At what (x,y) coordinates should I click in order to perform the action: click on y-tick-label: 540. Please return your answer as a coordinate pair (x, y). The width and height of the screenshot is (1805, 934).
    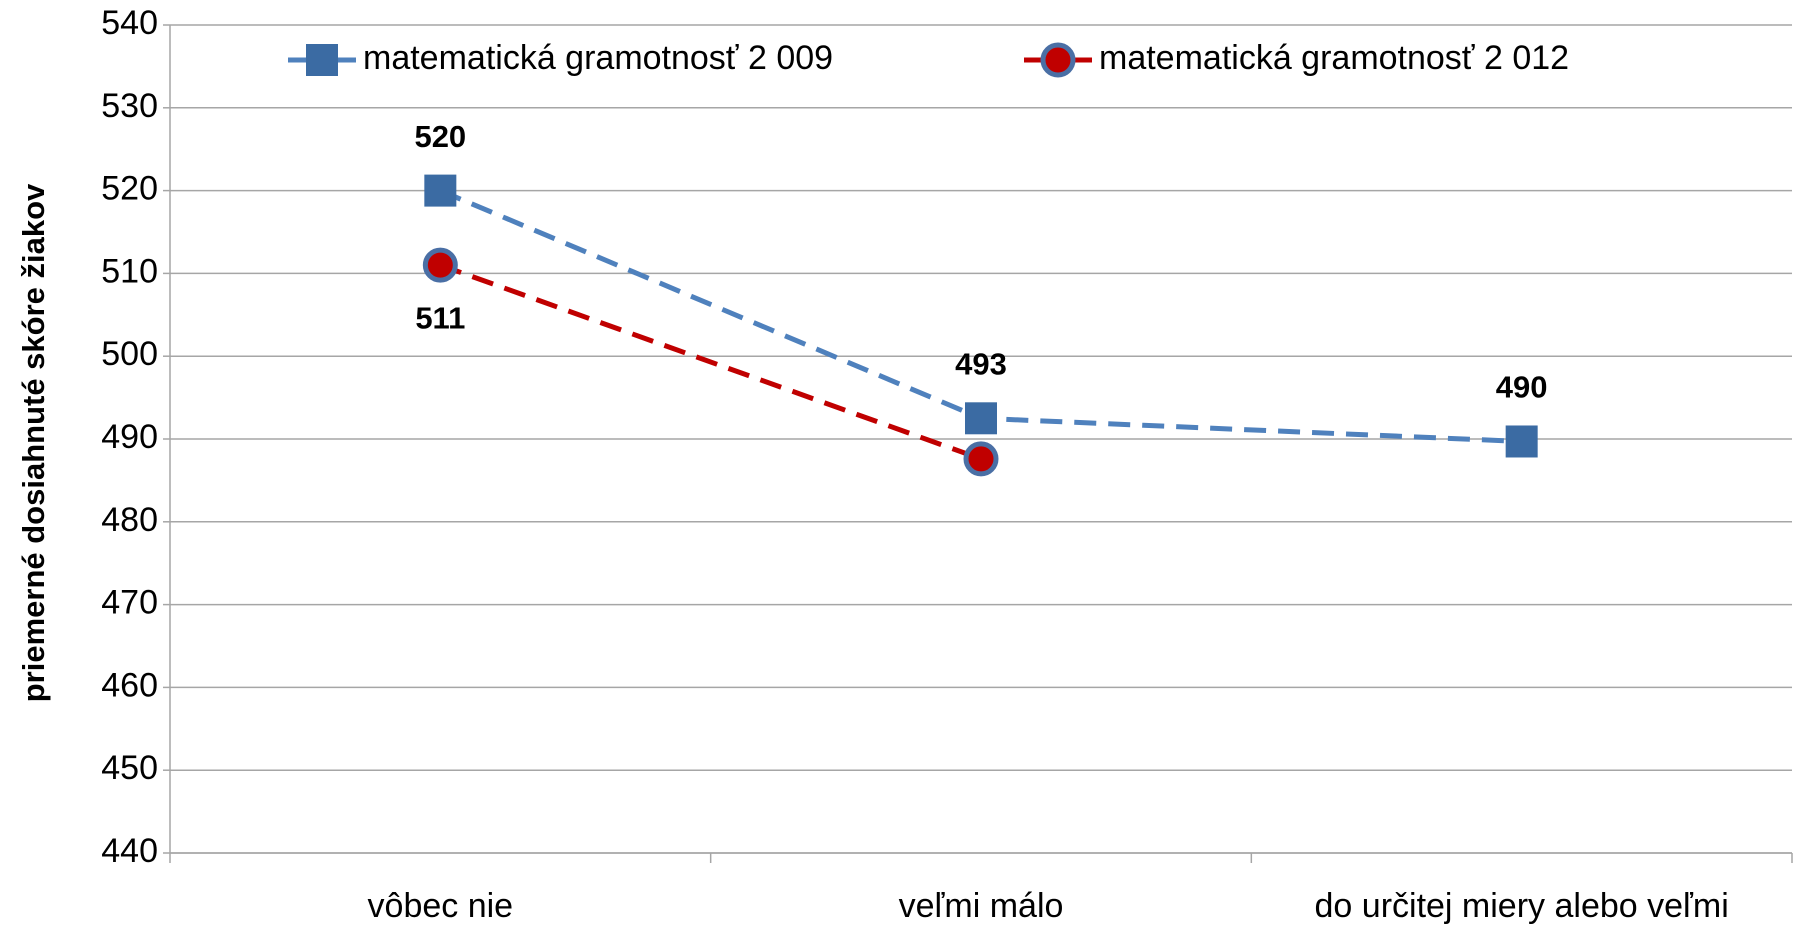
    Looking at the image, I should click on (129, 23).